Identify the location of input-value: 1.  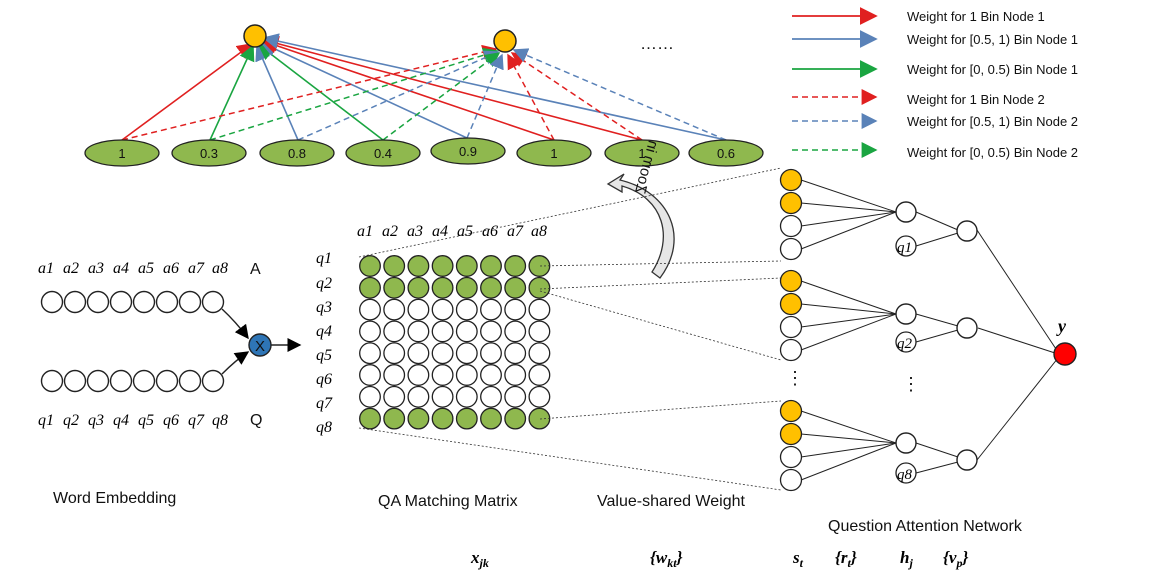
(121, 153).